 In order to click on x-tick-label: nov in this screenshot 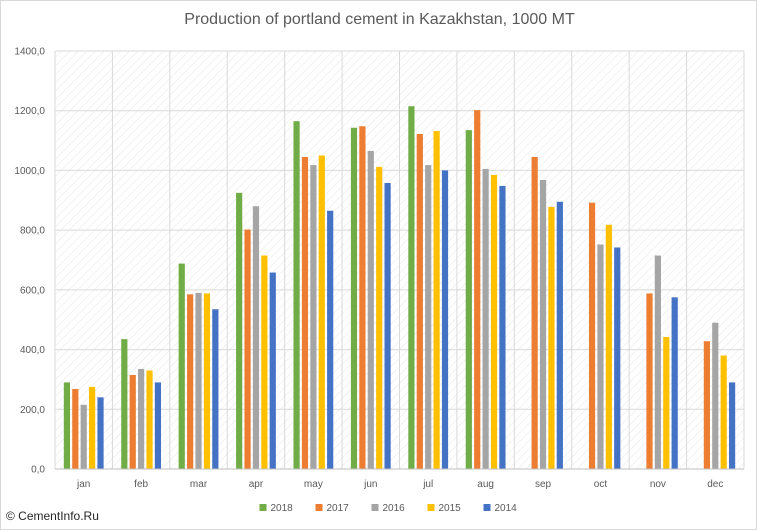, I will do `click(658, 484)`.